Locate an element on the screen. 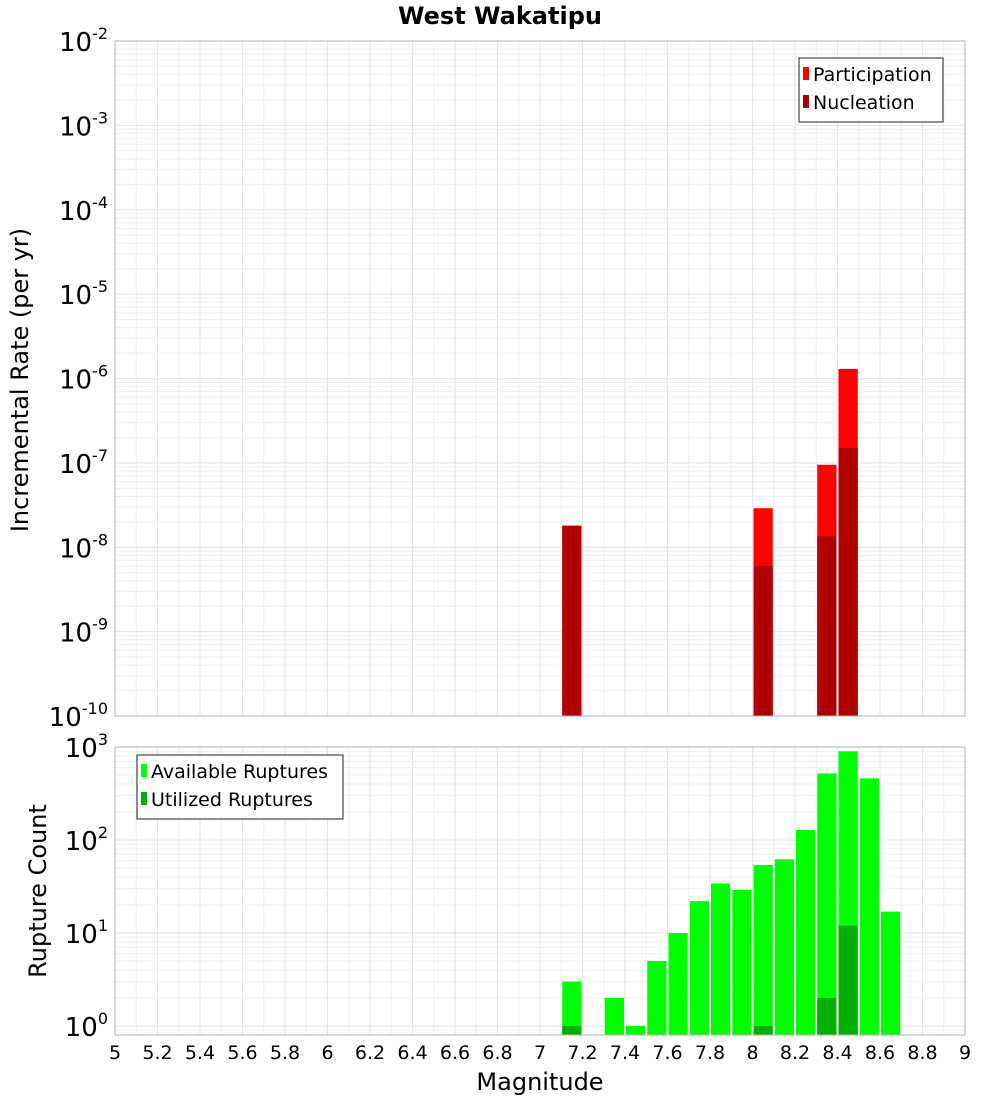  x-tick-label: 6.4 is located at coordinates (412, 1053).